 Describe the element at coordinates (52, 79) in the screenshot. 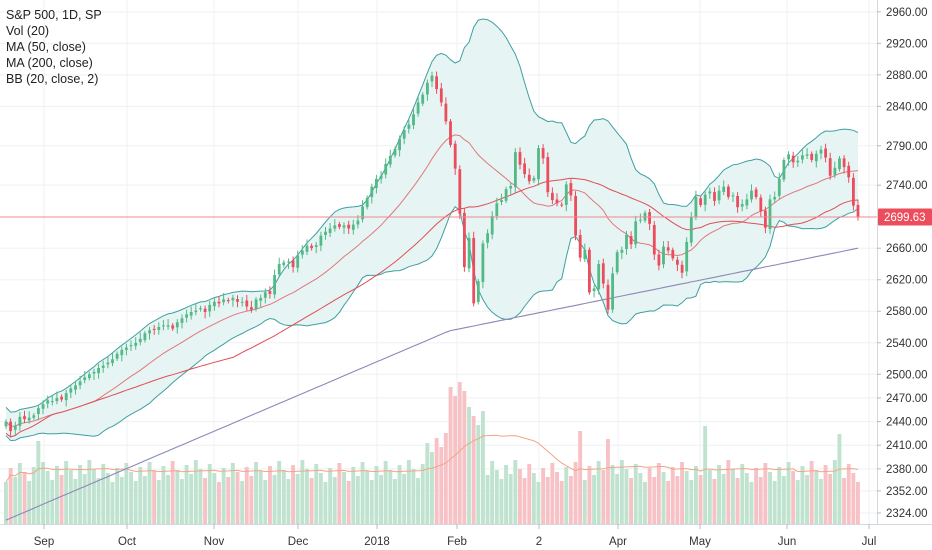

I see `legend-bollinger: BB (20, close, 2)` at that location.